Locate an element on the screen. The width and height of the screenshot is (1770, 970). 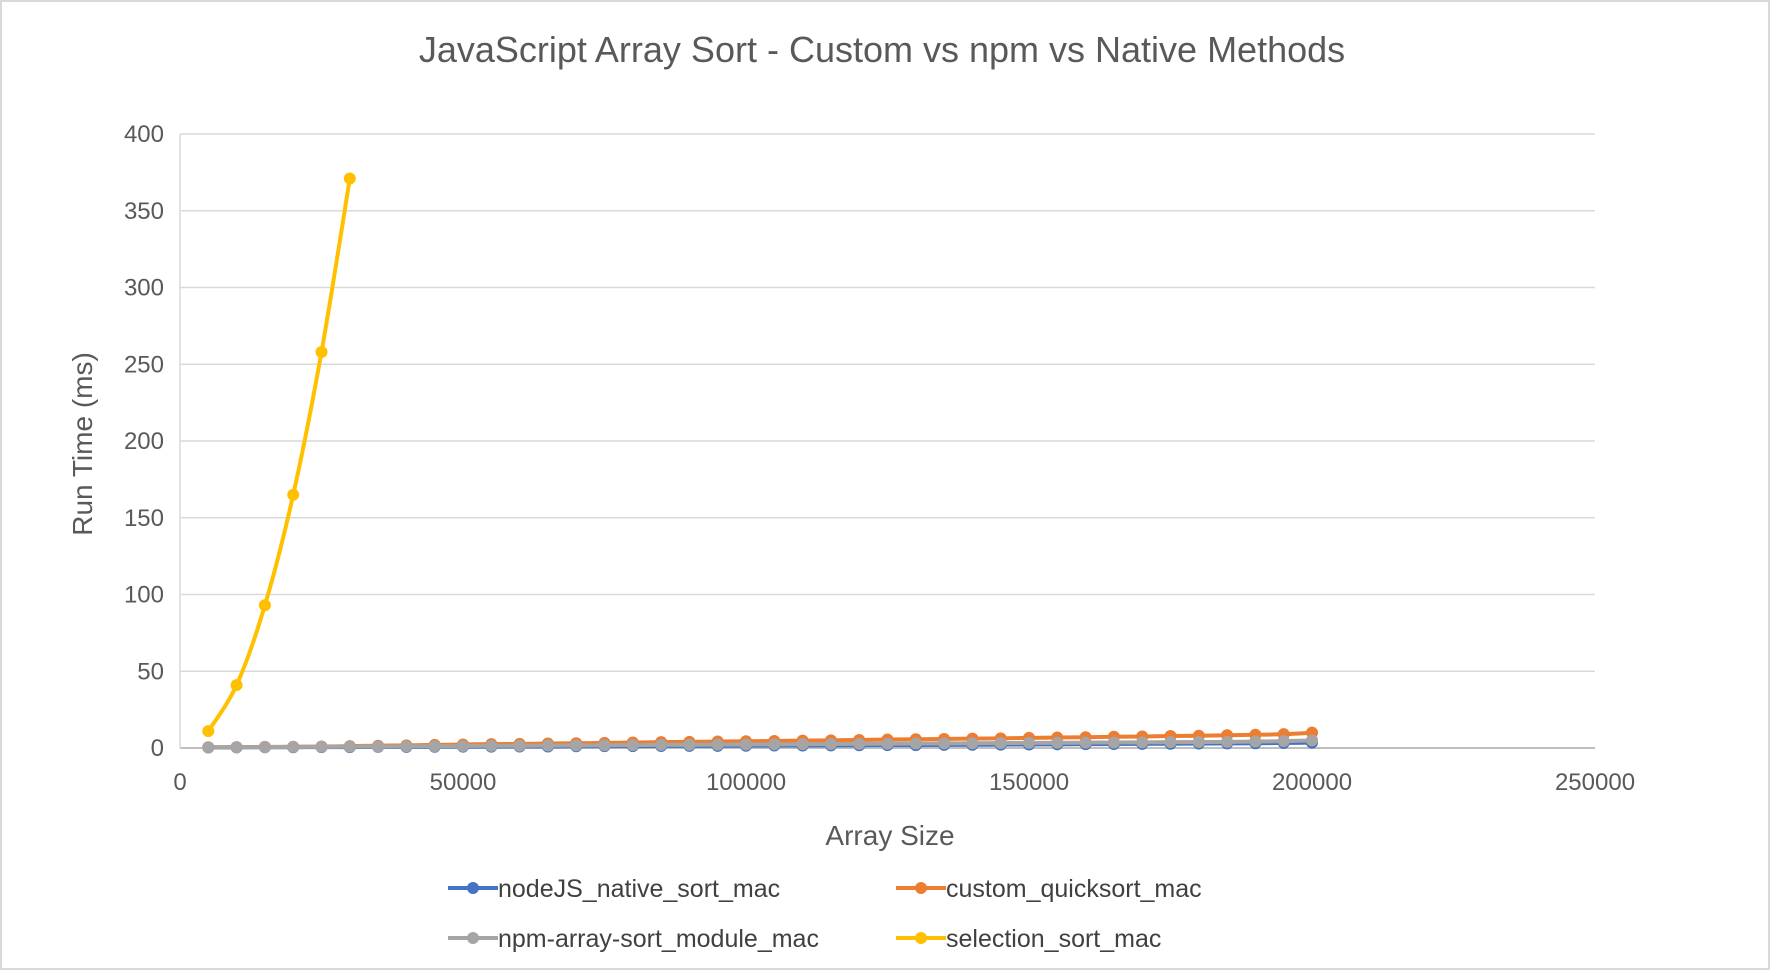
y-tick-label: 300 is located at coordinates (144, 288).